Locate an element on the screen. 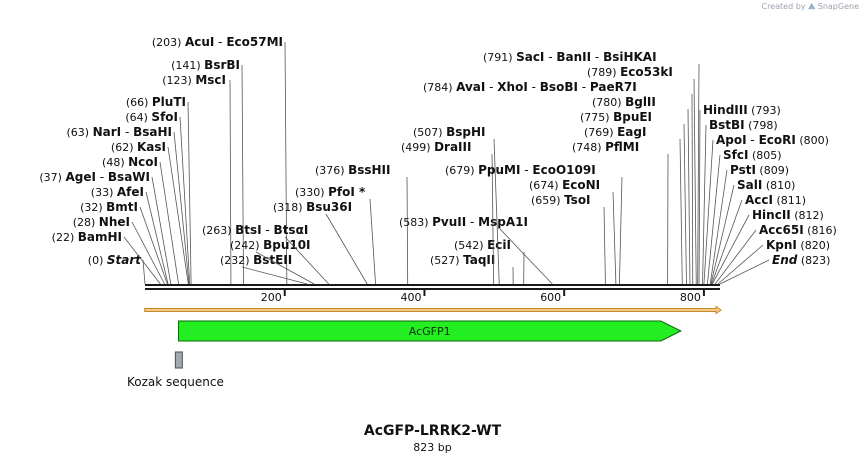  site-position: (37) is located at coordinates (52, 177).